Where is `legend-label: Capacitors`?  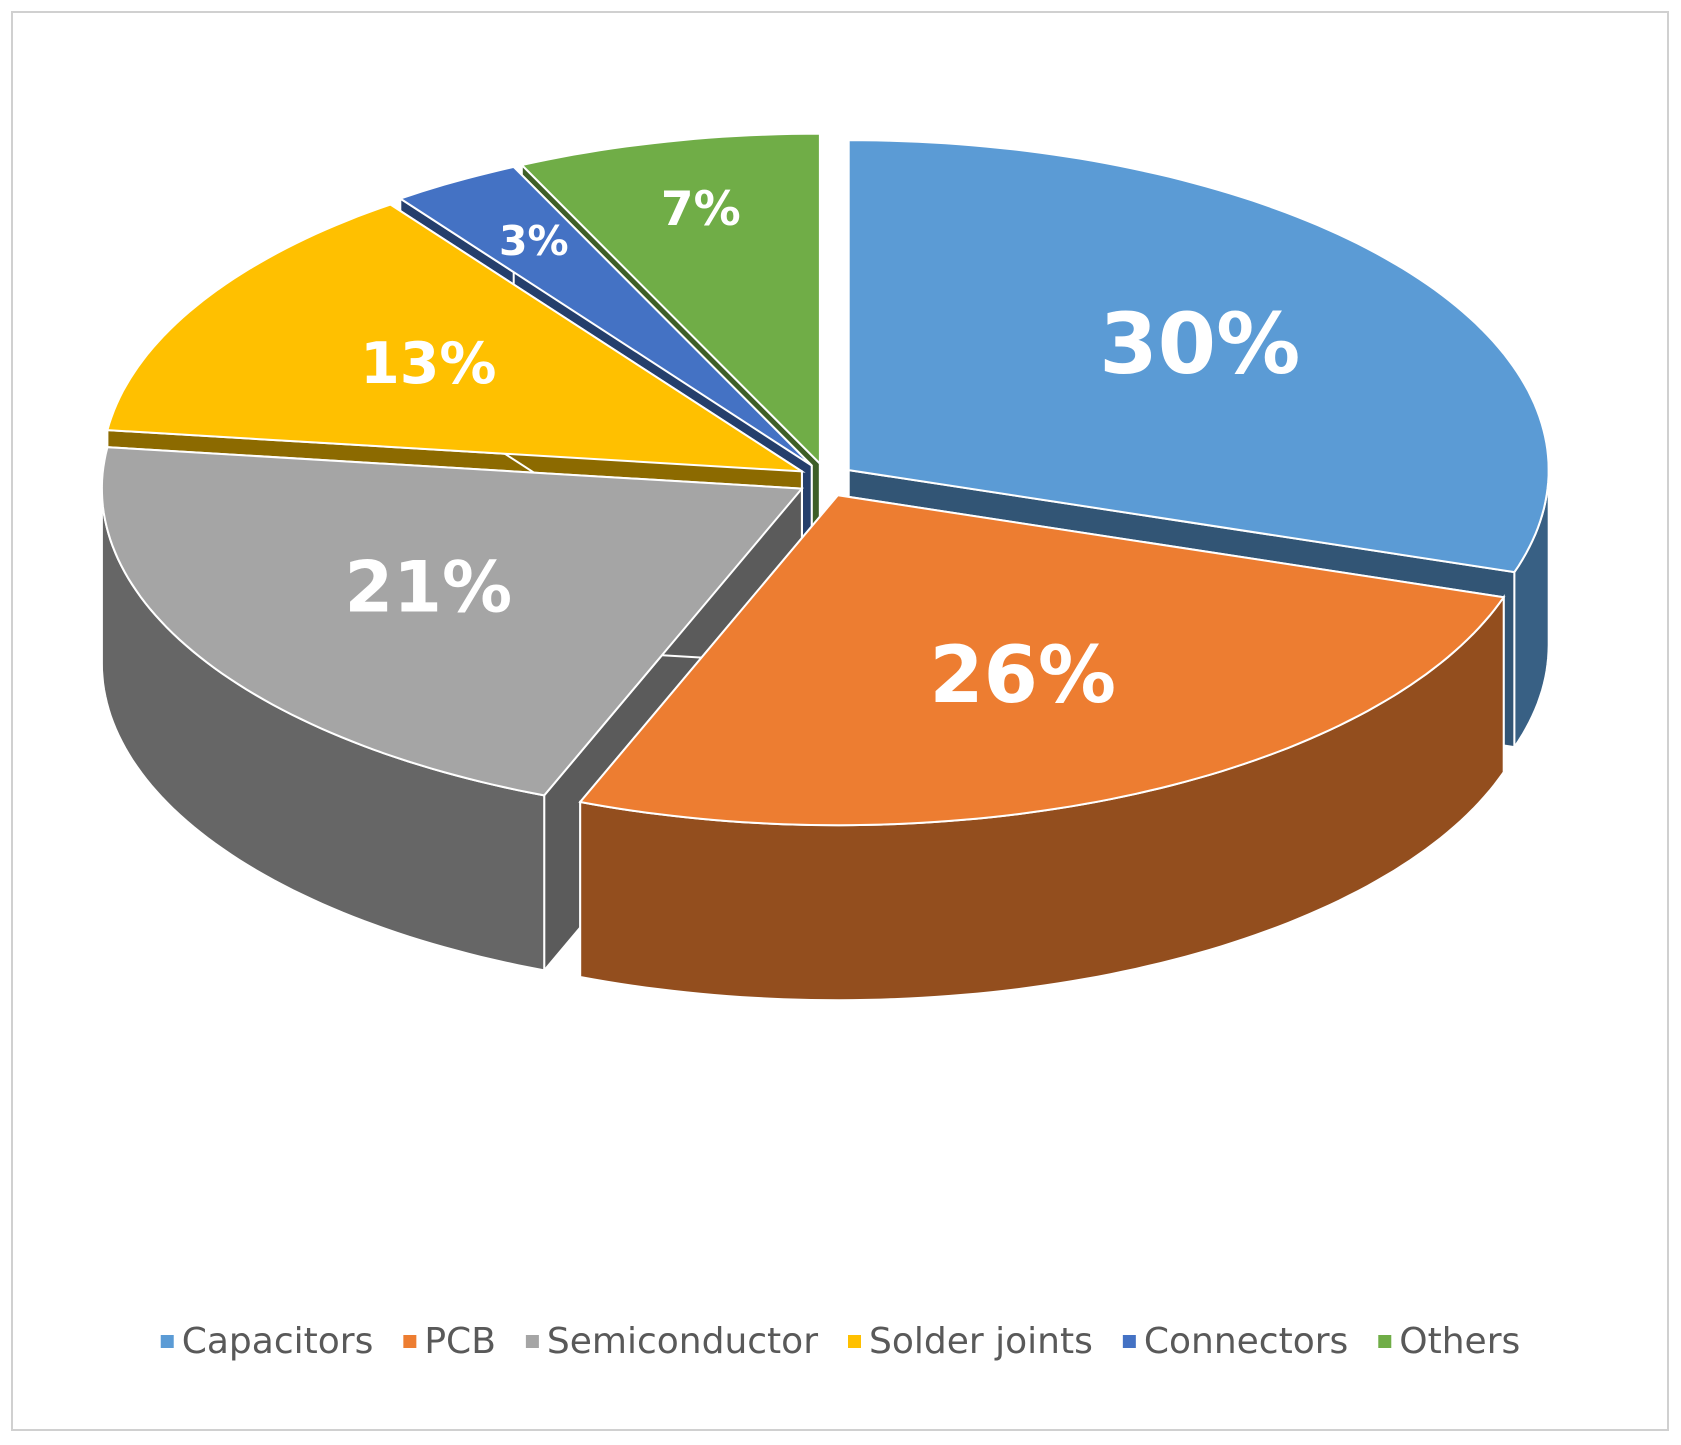 legend-label: Capacitors is located at coordinates (278, 1341).